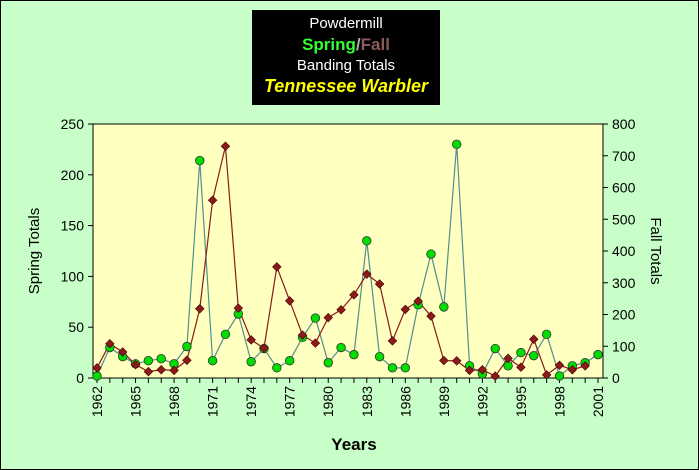 The width and height of the screenshot is (699, 470). Describe the element at coordinates (624, 283) in the screenshot. I see `y-right-tick-label: 300` at that location.